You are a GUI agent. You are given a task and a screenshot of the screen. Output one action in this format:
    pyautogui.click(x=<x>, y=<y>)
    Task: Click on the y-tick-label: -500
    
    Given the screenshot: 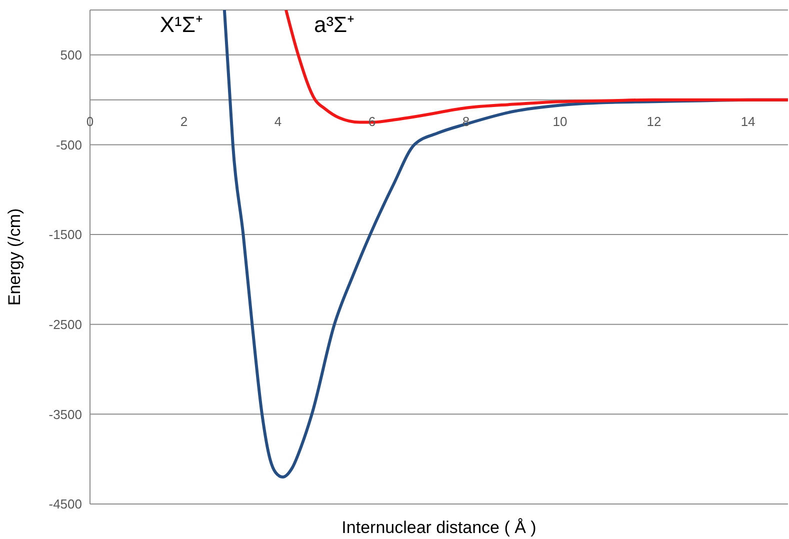 What is the action you would take?
    pyautogui.click(x=69, y=144)
    